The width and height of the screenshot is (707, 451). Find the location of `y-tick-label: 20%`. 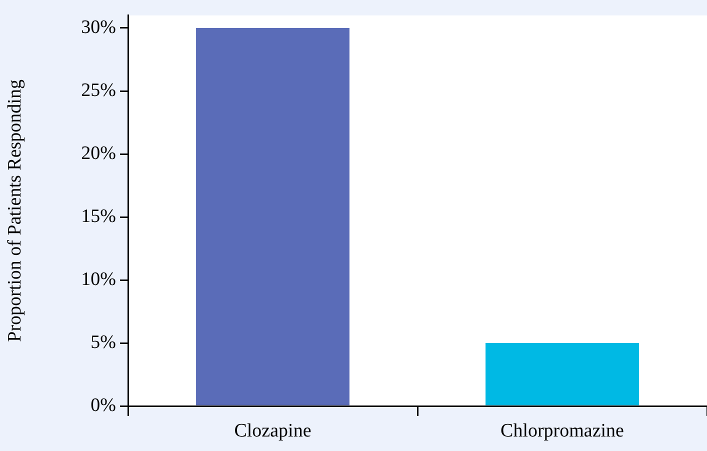

y-tick-label: 20% is located at coordinates (98, 153).